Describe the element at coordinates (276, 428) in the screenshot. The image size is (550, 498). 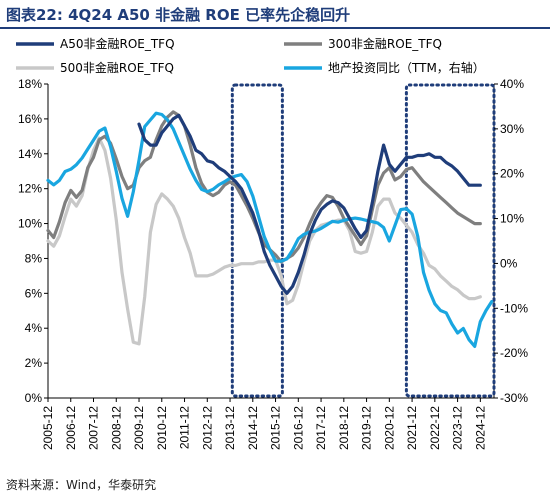
I see `x-tick-label: 2015-12` at that location.